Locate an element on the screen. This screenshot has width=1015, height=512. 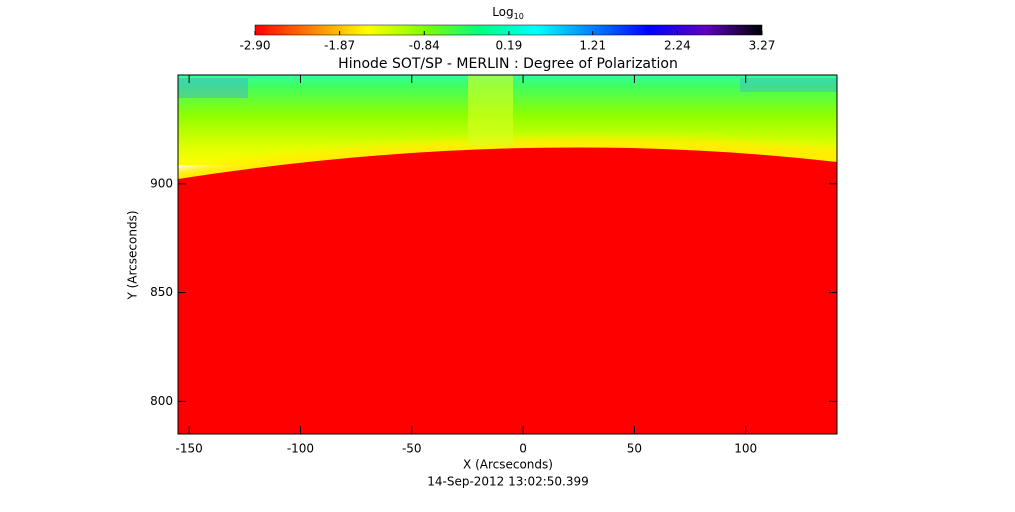
x-tick-label: 100 is located at coordinates (745, 449).